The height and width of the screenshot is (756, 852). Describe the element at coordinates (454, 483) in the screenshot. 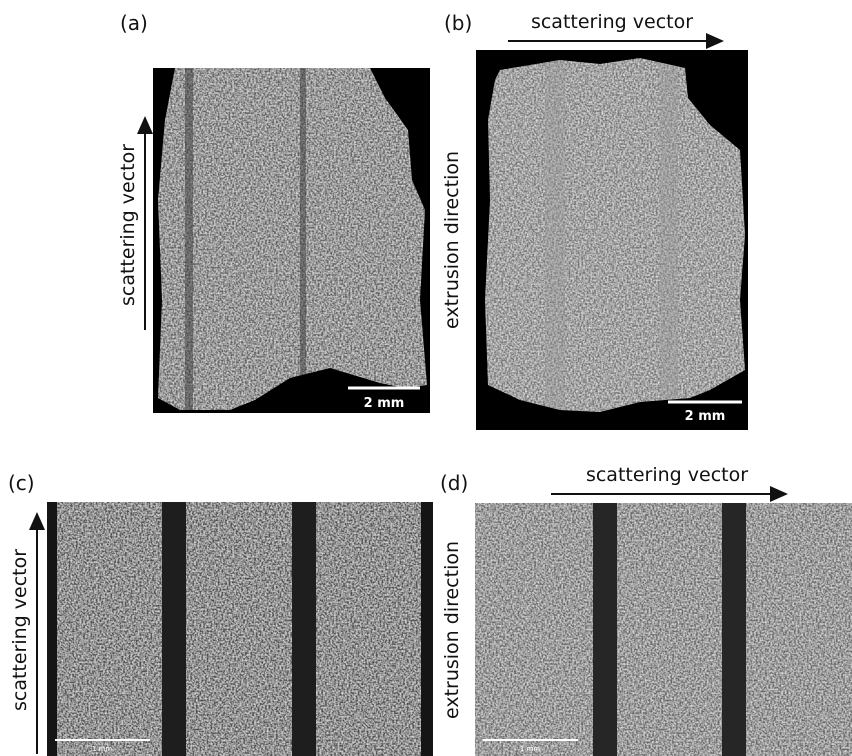

I see `panel-label: (d)` at that location.